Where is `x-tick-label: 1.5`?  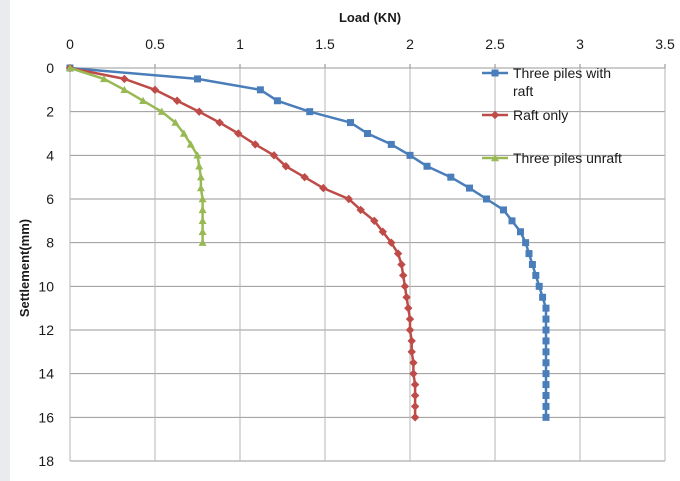
x-tick-label: 1.5 is located at coordinates (325, 44).